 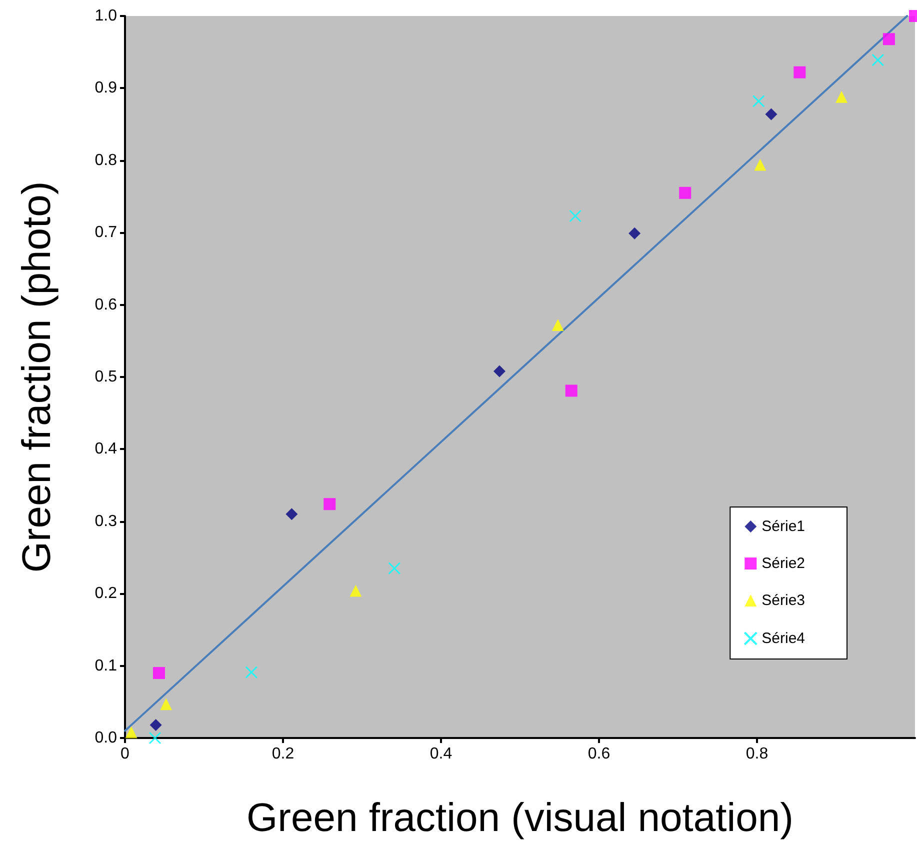 I want to click on x-tick-label: 0, so click(x=125, y=754).